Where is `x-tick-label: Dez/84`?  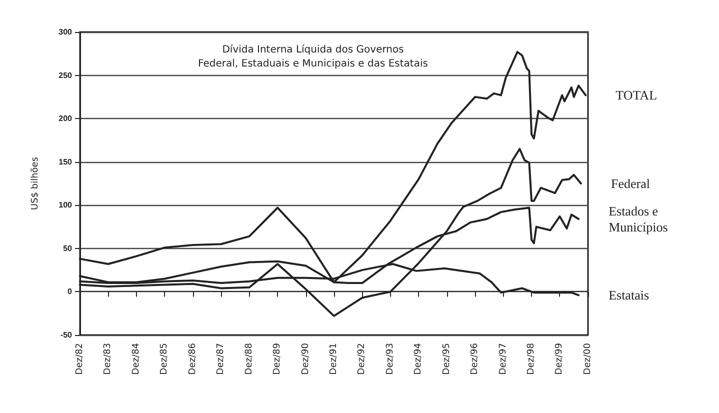 x-tick-label: Dez/84 is located at coordinates (136, 358).